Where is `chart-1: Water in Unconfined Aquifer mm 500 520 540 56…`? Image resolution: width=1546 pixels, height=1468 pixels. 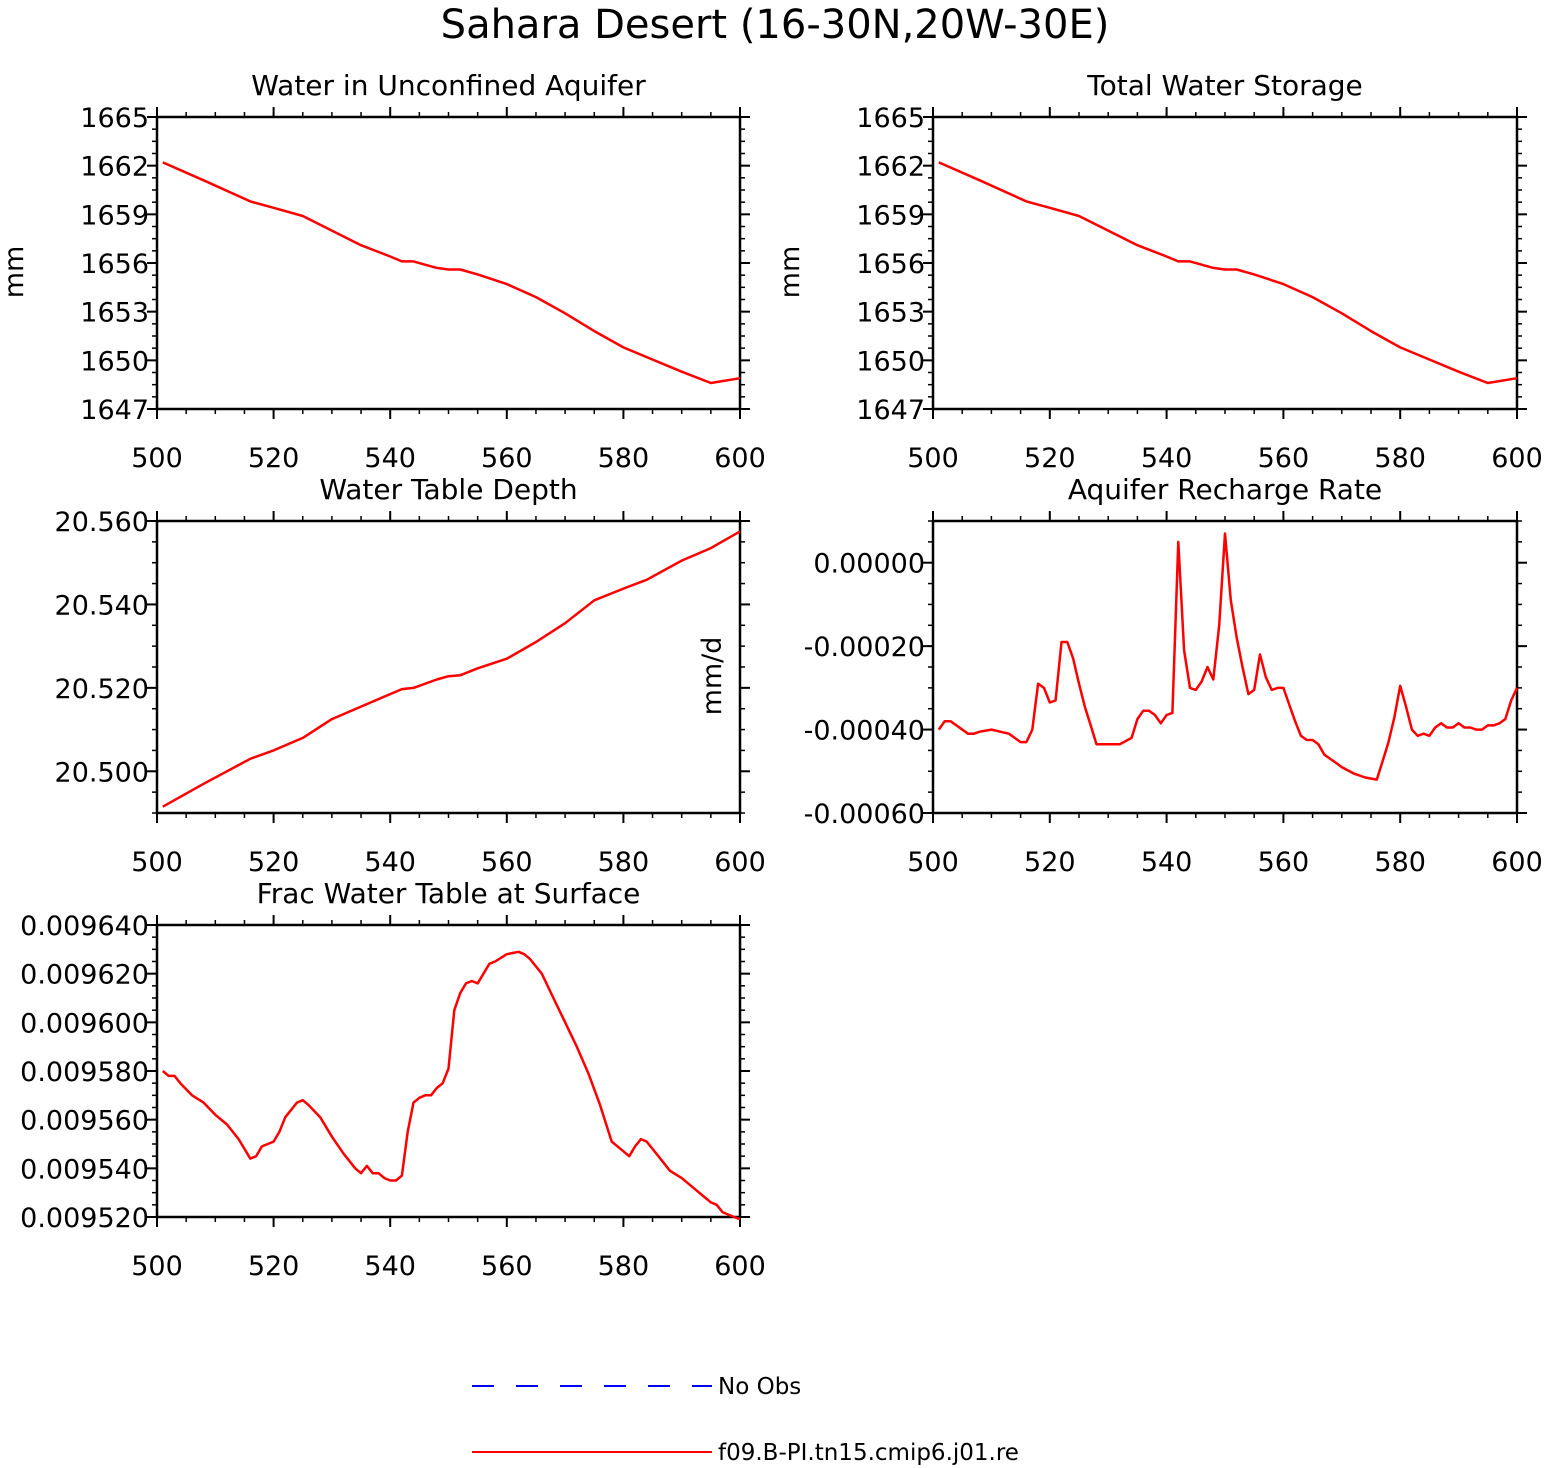
chart-1: Water in Unconfined Aquifer mm 500 520 540 56… is located at coordinates (383, 271).